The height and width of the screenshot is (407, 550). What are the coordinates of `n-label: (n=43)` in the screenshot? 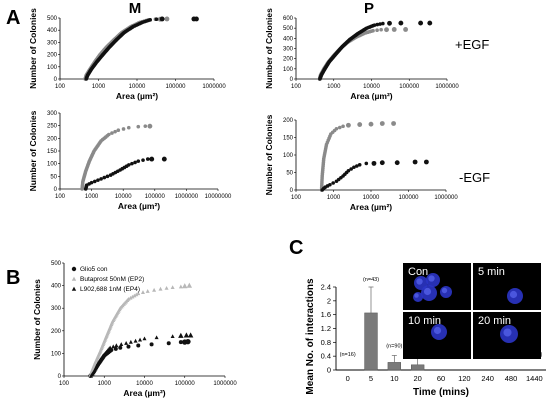 It's located at (371, 280).